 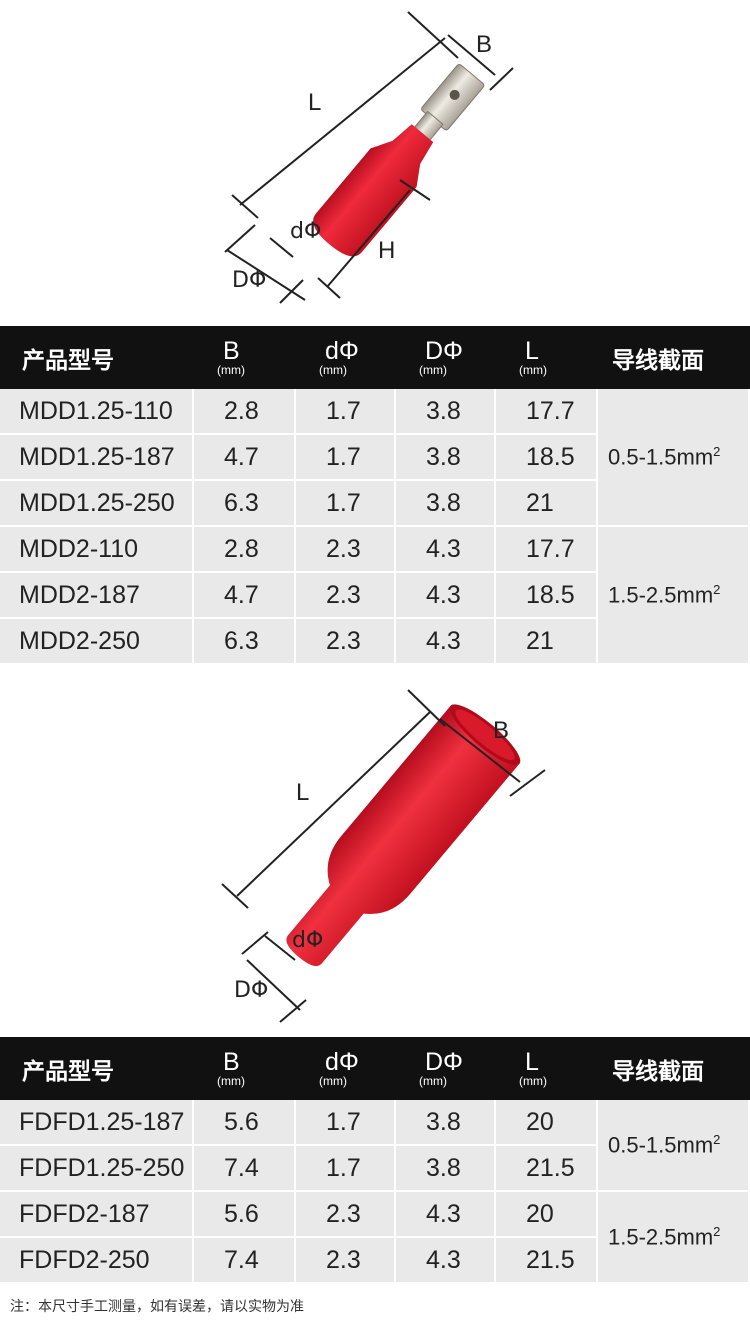 I want to click on header-wire-area: 导线截面, so click(x=674, y=357).